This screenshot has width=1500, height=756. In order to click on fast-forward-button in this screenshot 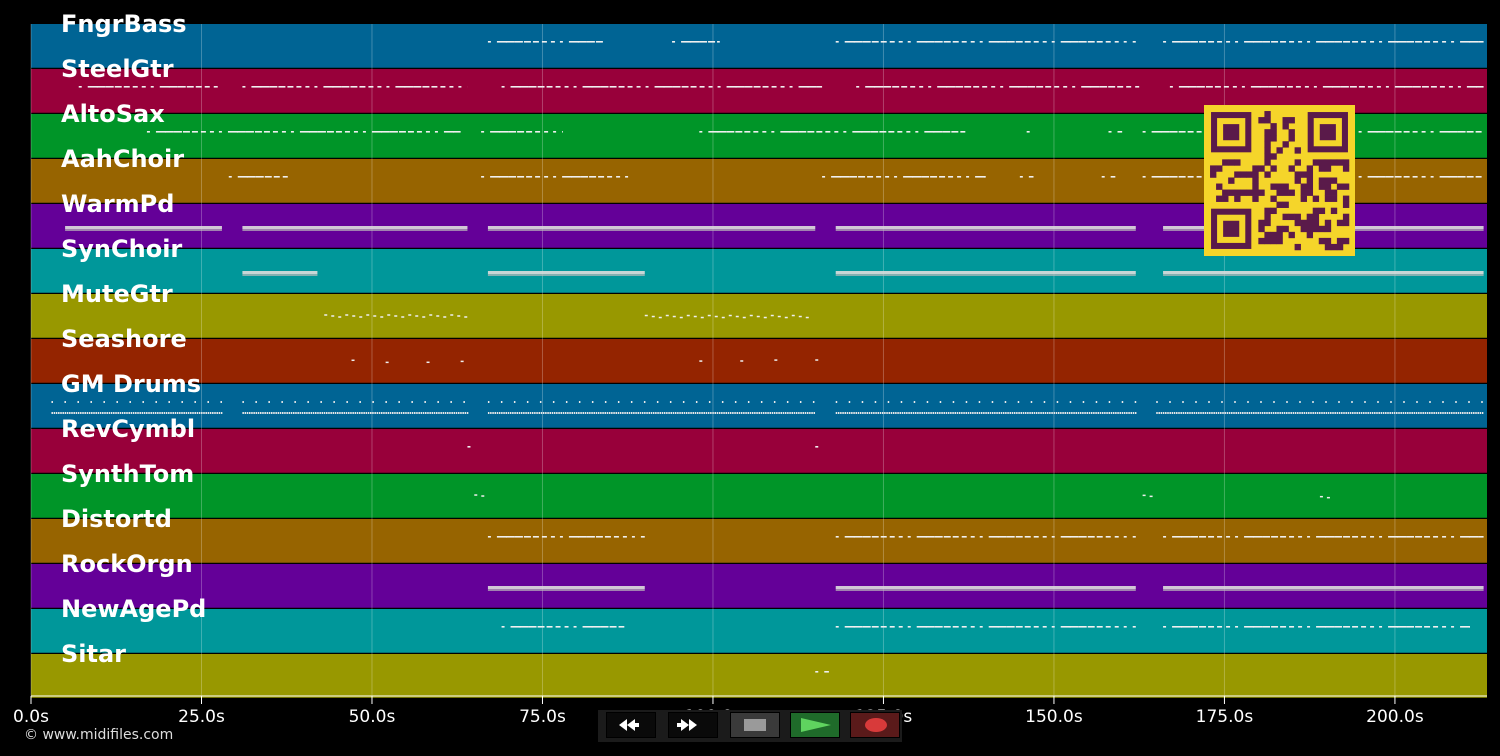, I will do `click(693, 725)`.